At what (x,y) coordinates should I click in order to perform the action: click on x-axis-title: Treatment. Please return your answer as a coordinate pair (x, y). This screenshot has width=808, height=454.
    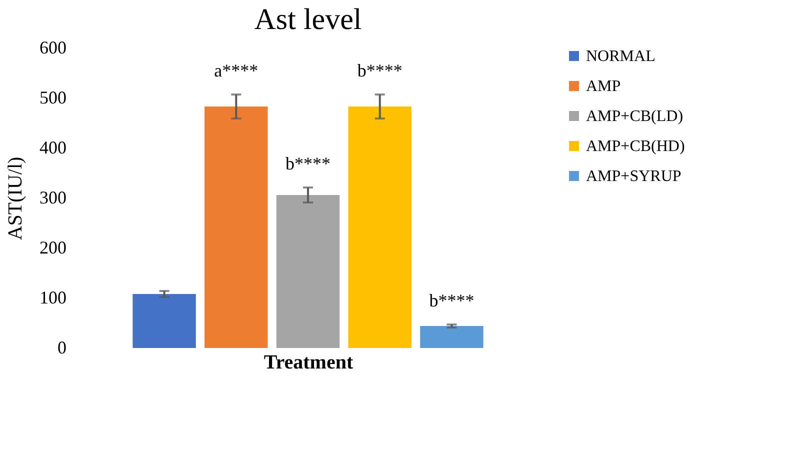
    Looking at the image, I should click on (309, 363).